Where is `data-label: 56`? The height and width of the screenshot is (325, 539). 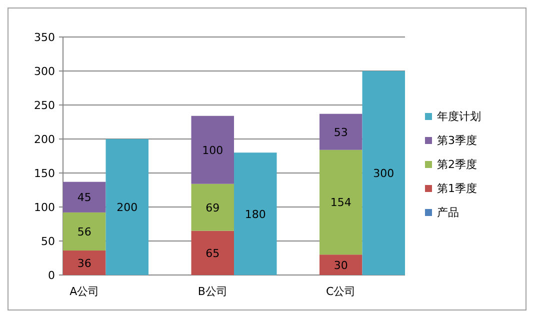
data-label: 56 is located at coordinates (84, 231).